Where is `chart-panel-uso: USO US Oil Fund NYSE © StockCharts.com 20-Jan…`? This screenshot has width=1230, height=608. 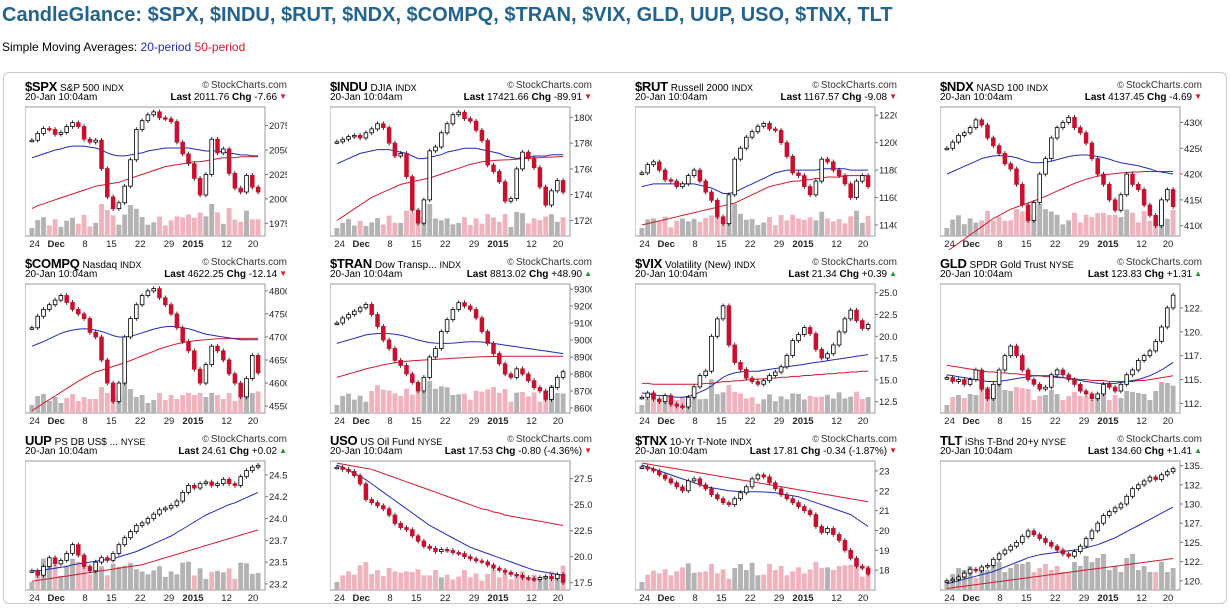
chart-panel-uso: USO US Oil Fund NYSE © StockCharts.com 20-Jan… is located at coordinates (461, 518).